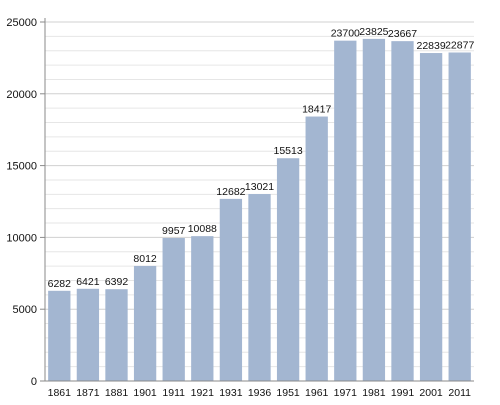  I want to click on x-tick-label-1861: 1861, so click(60, 393).